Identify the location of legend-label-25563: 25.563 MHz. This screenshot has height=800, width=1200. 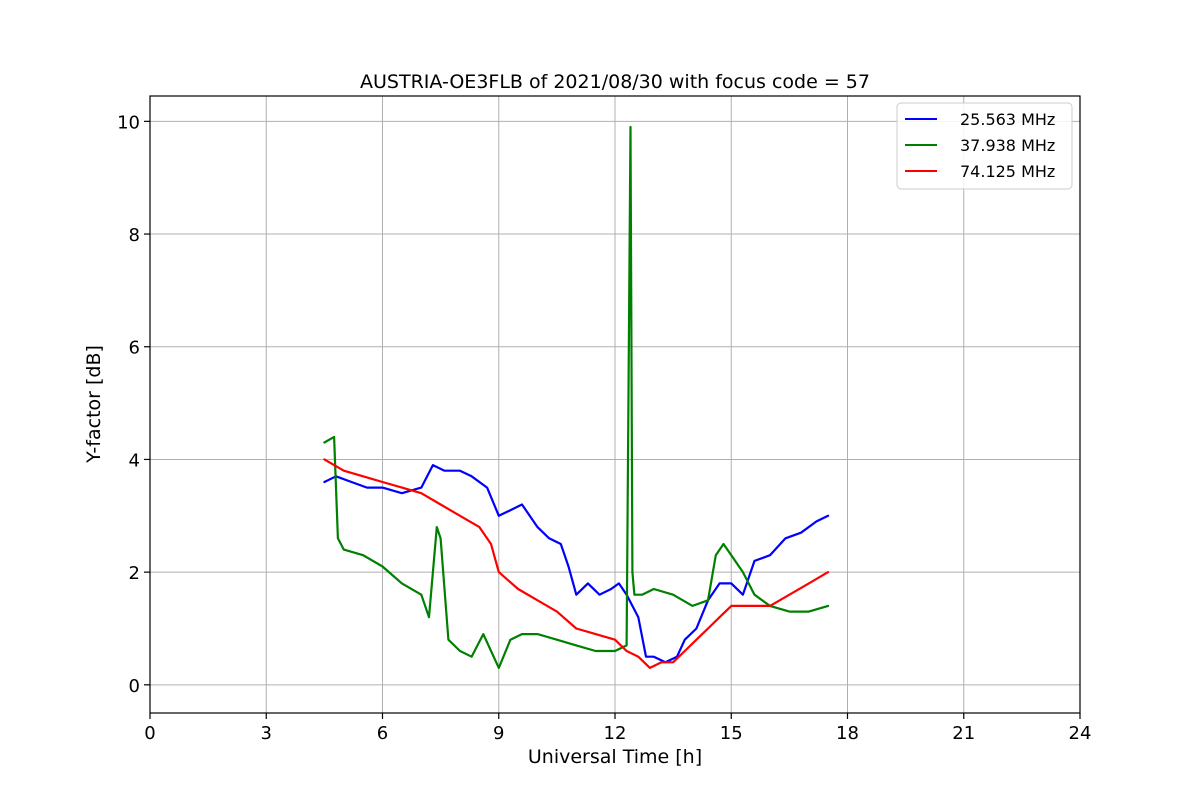
(1007, 119).